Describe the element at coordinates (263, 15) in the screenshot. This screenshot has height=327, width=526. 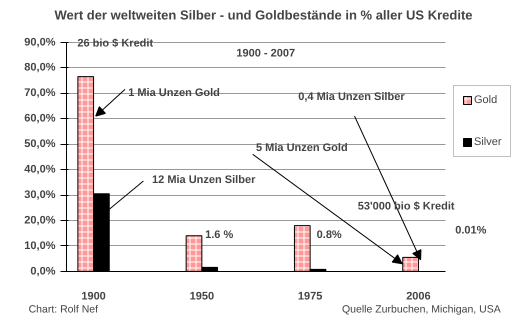
I see `chart-title: Wert der weltweiten Silber - und Goldbestände in % aller US Kredite` at that location.